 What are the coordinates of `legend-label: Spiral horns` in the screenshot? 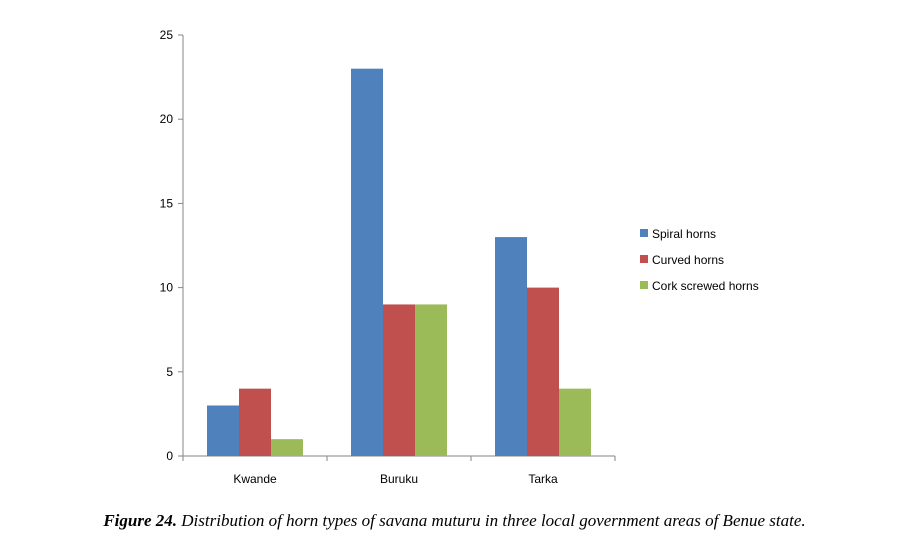 It's located at (684, 234).